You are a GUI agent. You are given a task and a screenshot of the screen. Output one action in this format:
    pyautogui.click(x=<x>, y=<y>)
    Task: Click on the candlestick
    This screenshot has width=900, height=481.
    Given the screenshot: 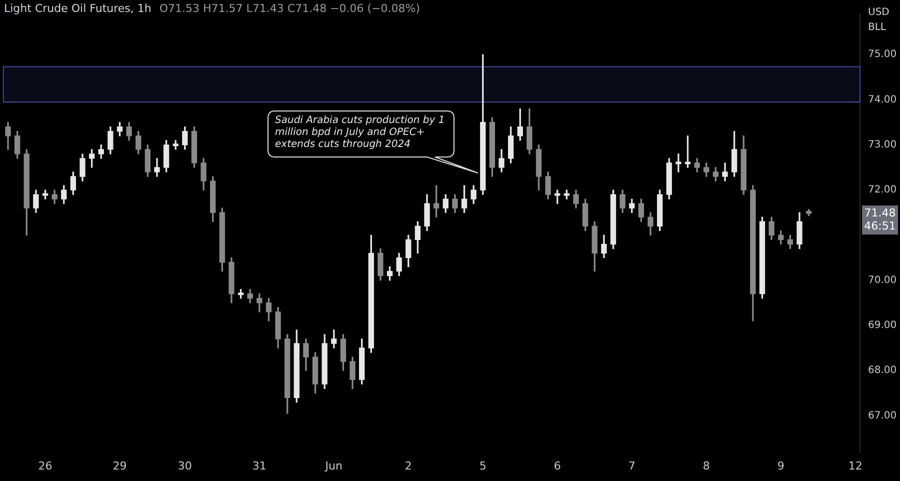 What is the action you would take?
    pyautogui.click(x=679, y=163)
    